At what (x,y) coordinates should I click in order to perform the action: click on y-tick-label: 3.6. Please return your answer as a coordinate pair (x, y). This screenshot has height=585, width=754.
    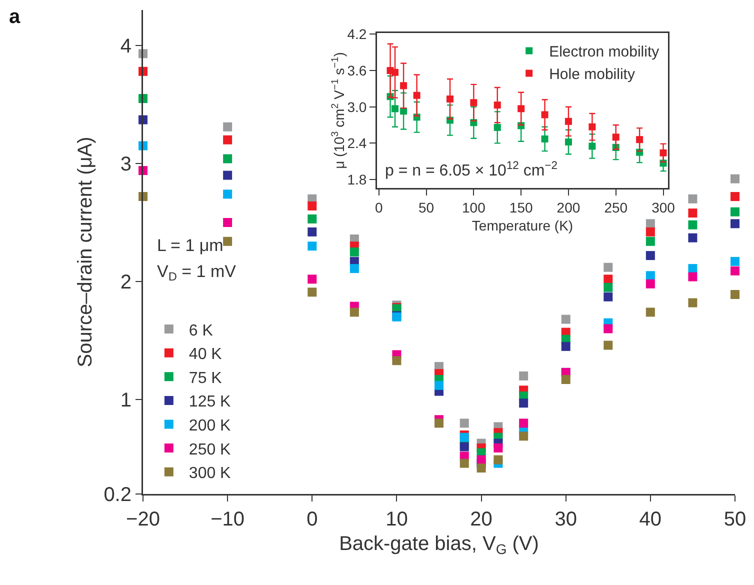
    Looking at the image, I should click on (357, 70).